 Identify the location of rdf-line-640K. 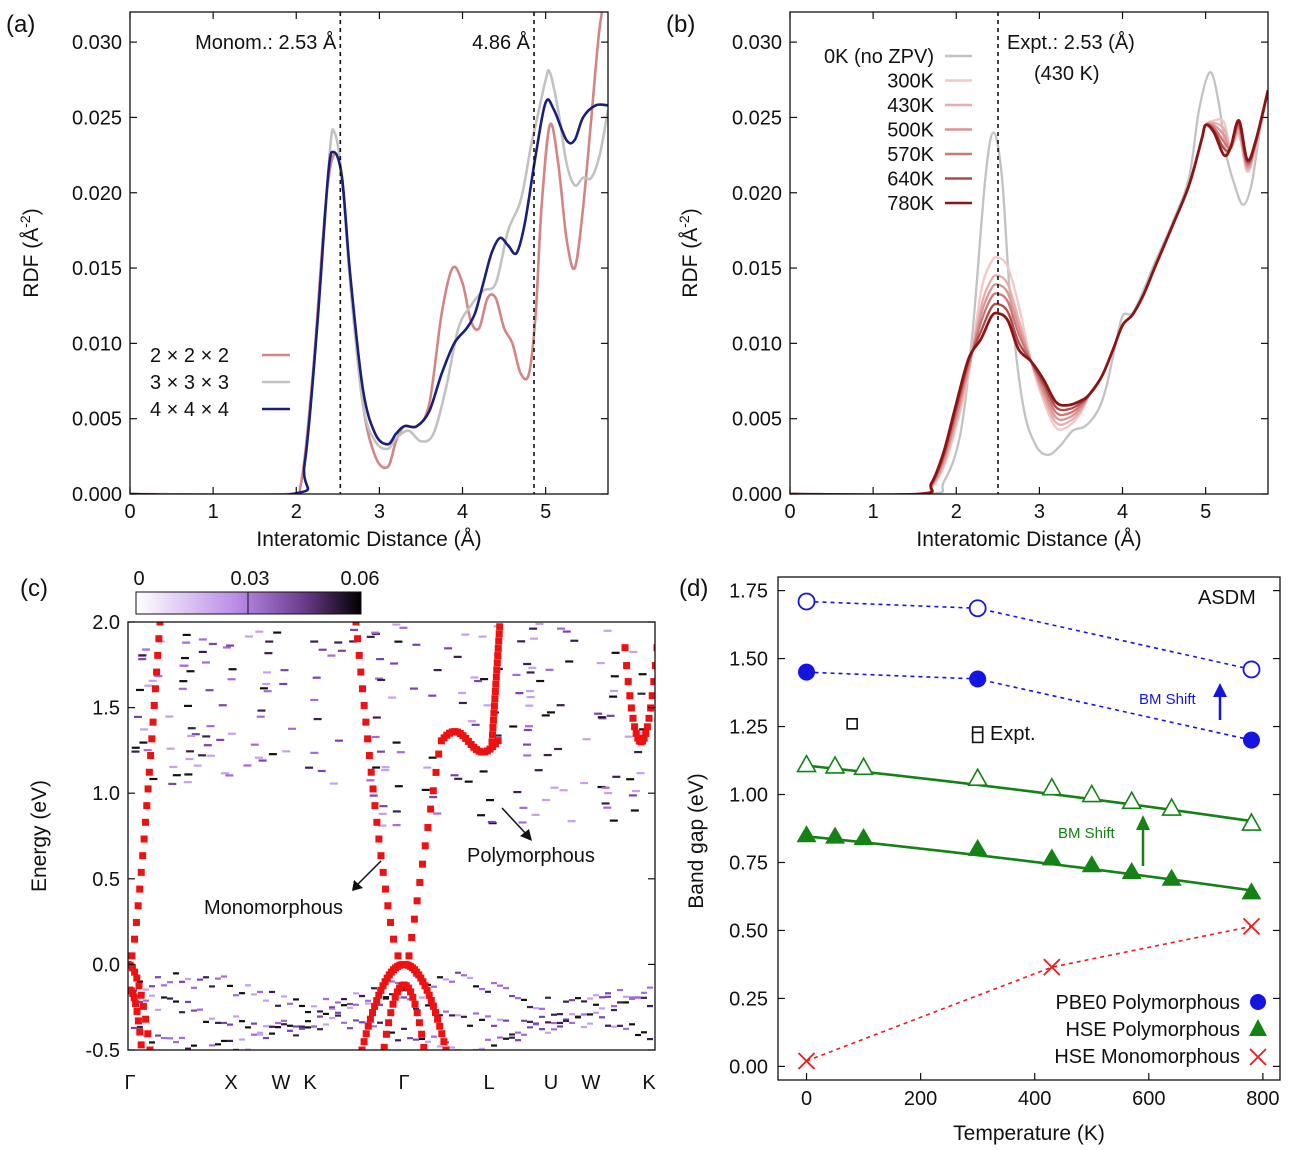
(1029, 292).